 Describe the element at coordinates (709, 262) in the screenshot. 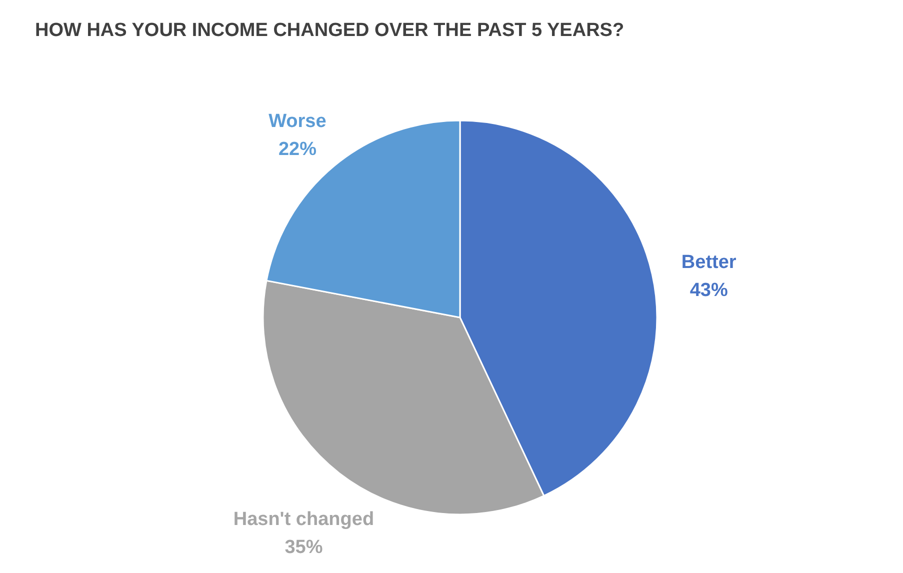

I see `slice-label: Better` at that location.